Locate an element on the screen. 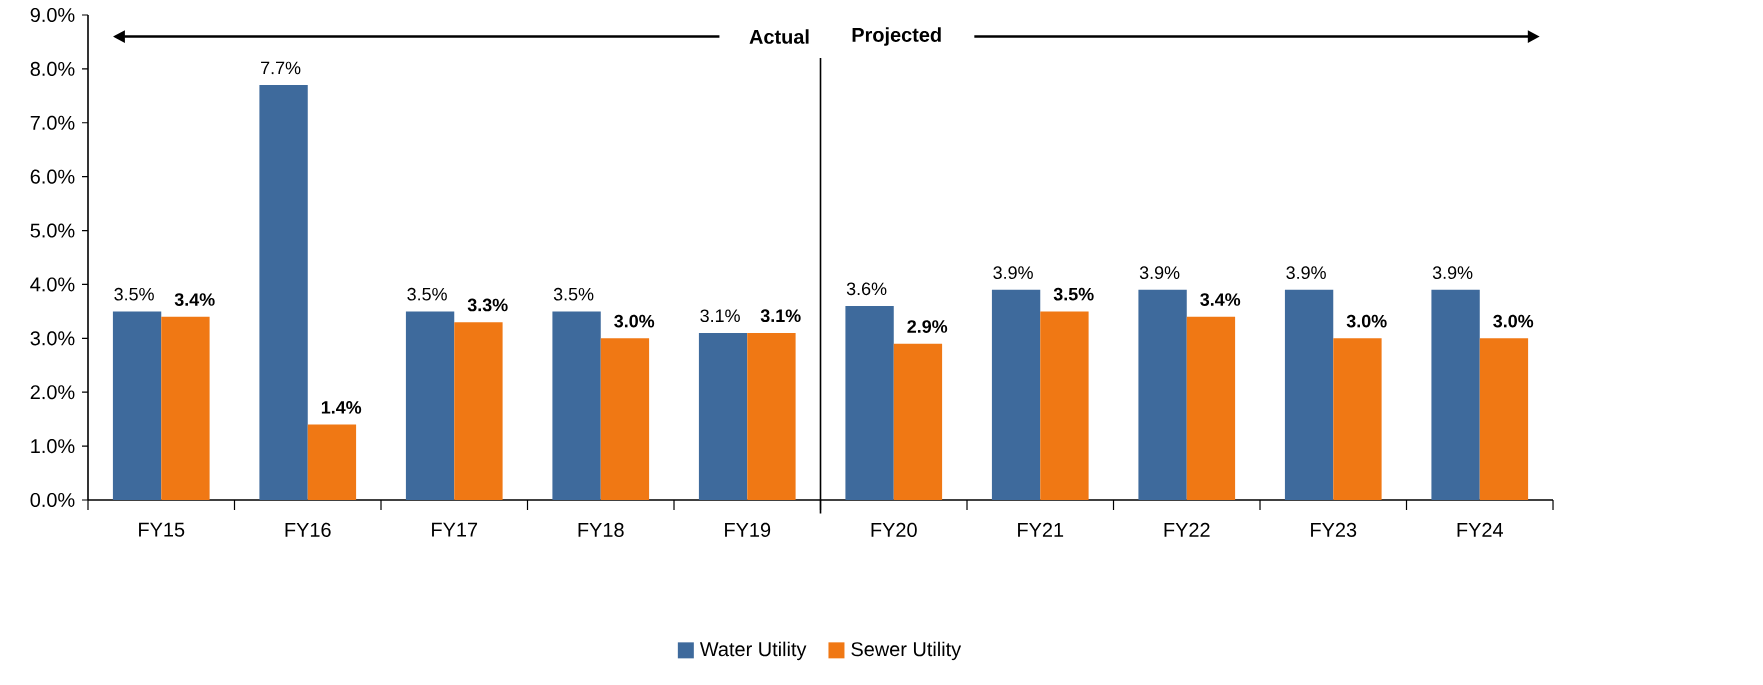 The height and width of the screenshot is (685, 1763). x-tick-label: FY23 is located at coordinates (1334, 529).